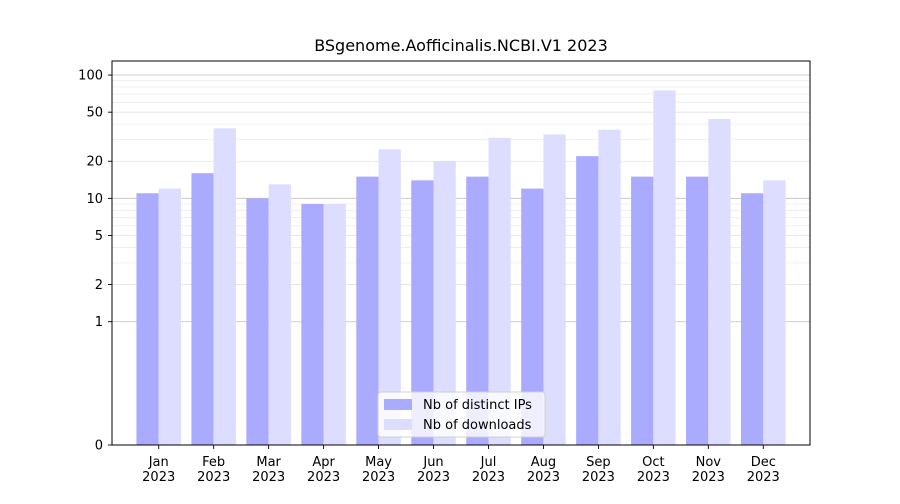 The width and height of the screenshot is (900, 504). I want to click on chart-title: BSgenome.Aofficinalis.NCBI.V1 2023, so click(461, 45).